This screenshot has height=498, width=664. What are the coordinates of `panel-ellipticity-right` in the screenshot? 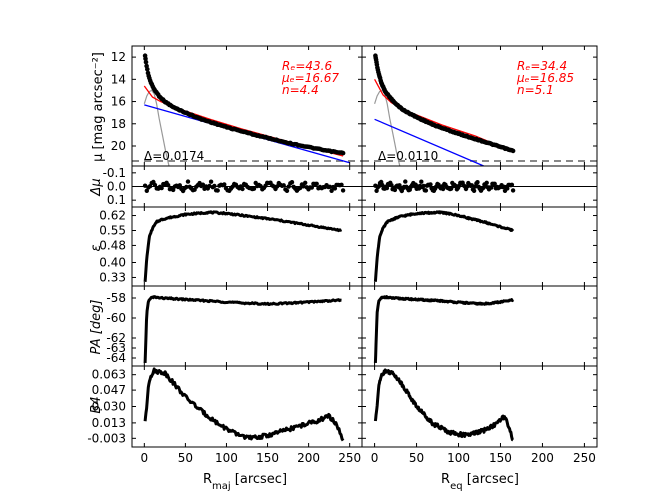 It's located at (479, 246).